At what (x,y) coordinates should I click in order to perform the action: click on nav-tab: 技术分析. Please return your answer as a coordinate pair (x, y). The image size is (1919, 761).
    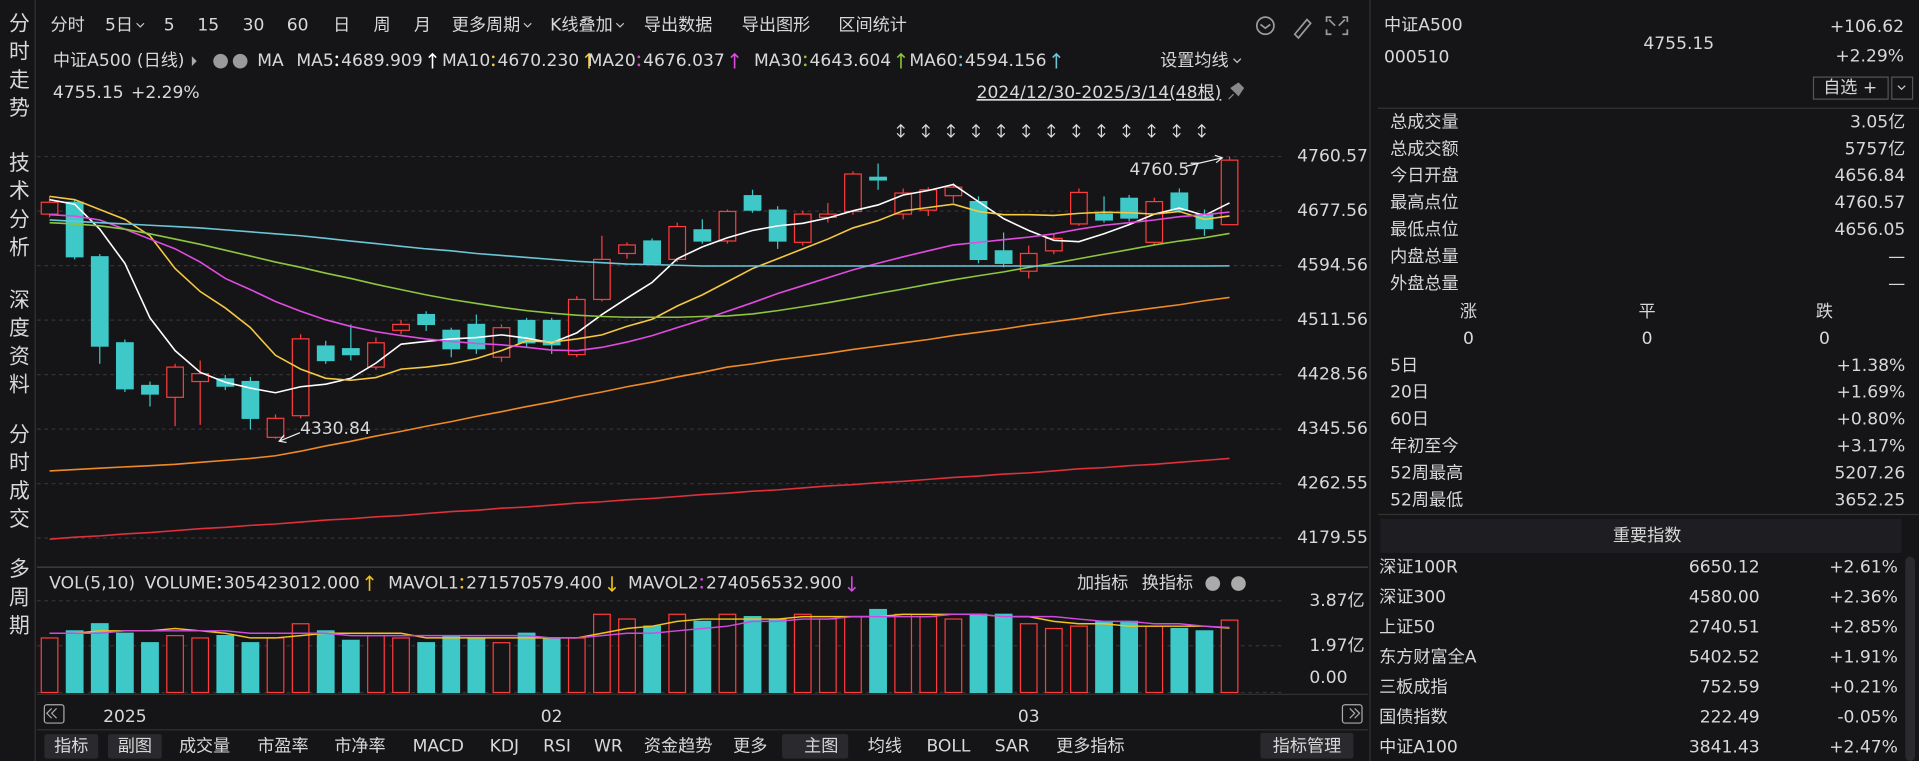
    Looking at the image, I should click on (17, 208).